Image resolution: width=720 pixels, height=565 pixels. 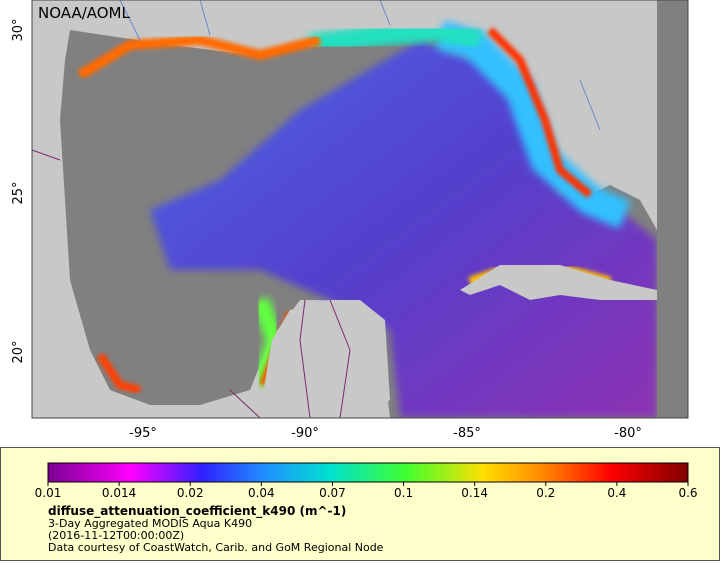 I want to click on yucatan, so click(x=326, y=359).